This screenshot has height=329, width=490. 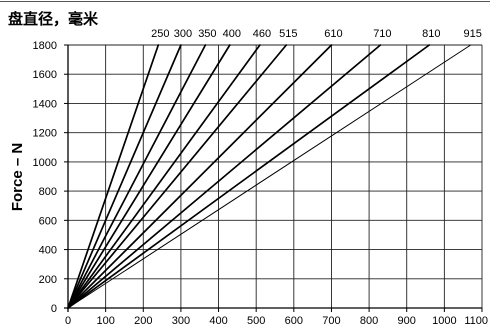 What do you see at coordinates (160, 34) in the screenshot?
I see `series-label-250: 250` at bounding box center [160, 34].